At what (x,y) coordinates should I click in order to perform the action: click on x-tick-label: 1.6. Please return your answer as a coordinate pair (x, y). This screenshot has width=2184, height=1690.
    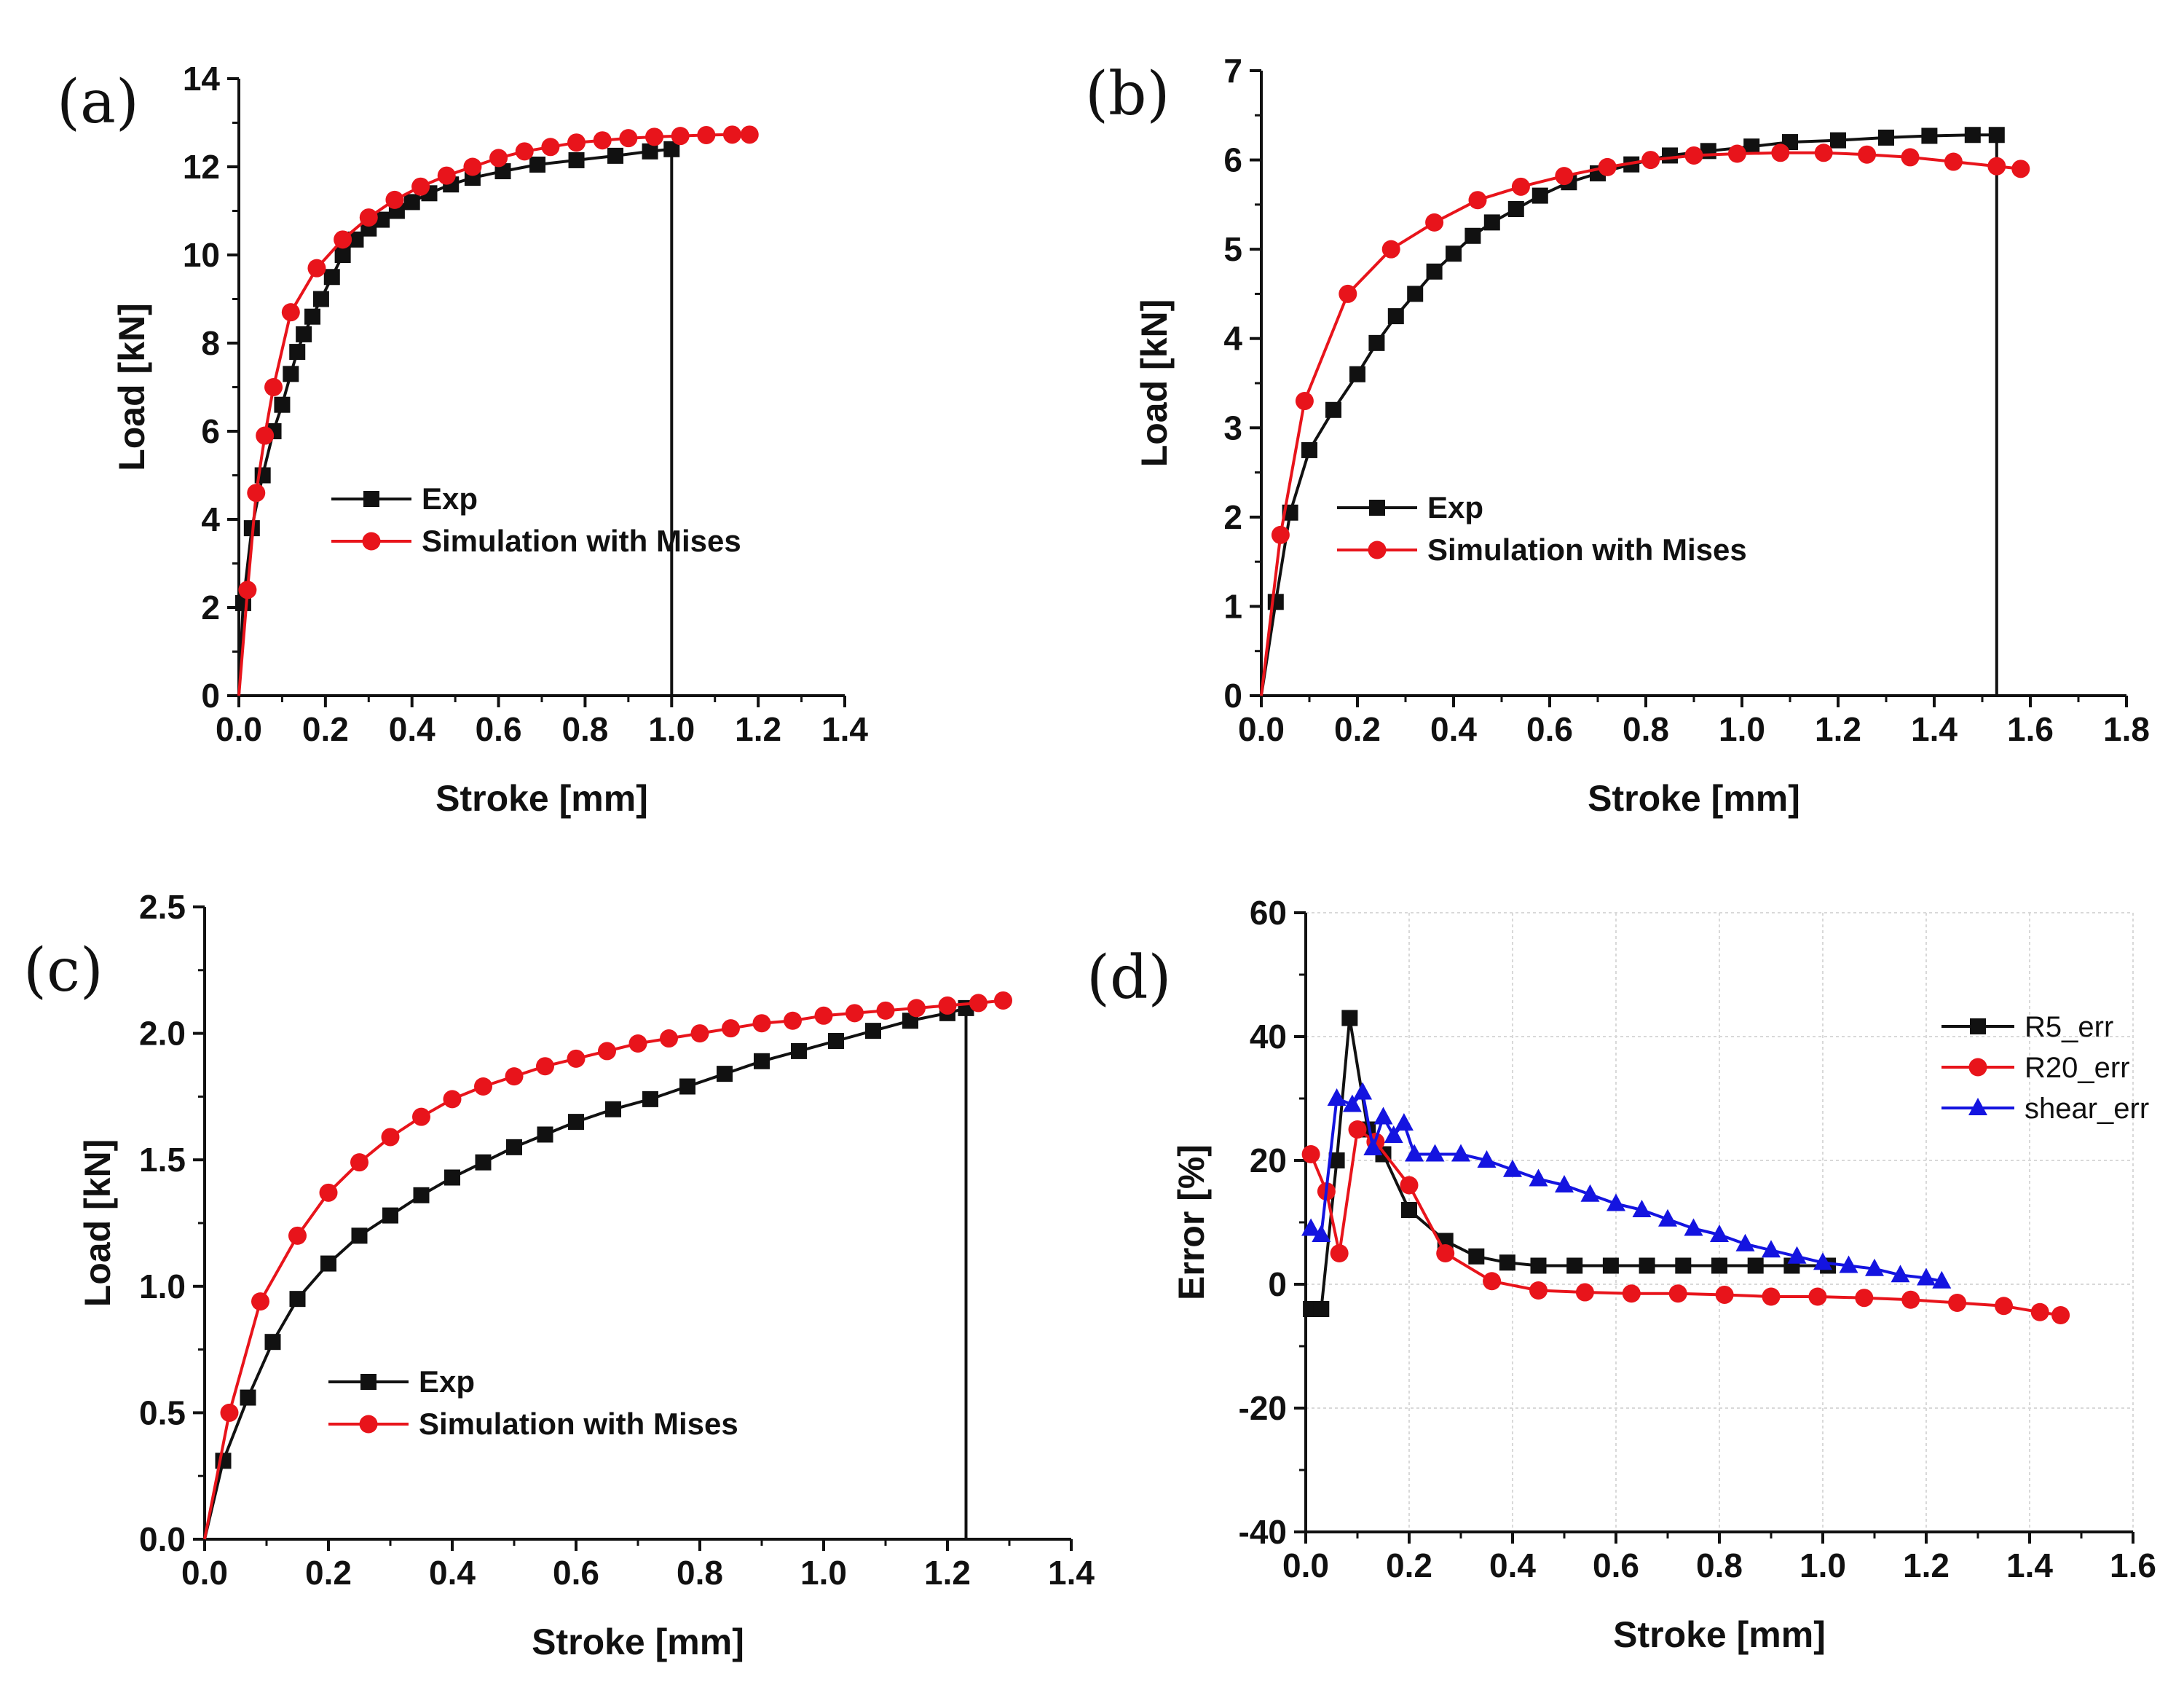
    Looking at the image, I should click on (2133, 1565).